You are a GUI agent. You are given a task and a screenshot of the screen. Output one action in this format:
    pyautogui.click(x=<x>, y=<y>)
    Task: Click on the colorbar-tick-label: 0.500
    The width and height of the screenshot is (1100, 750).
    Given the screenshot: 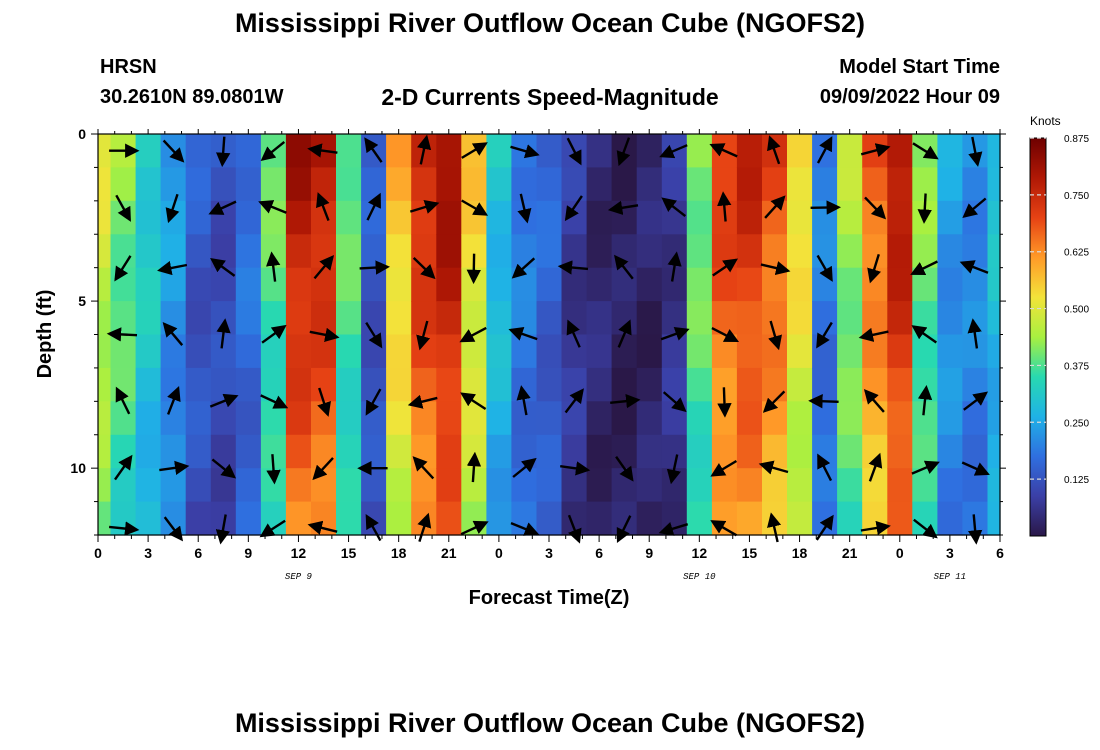 What is the action you would take?
    pyautogui.click(x=1076, y=310)
    